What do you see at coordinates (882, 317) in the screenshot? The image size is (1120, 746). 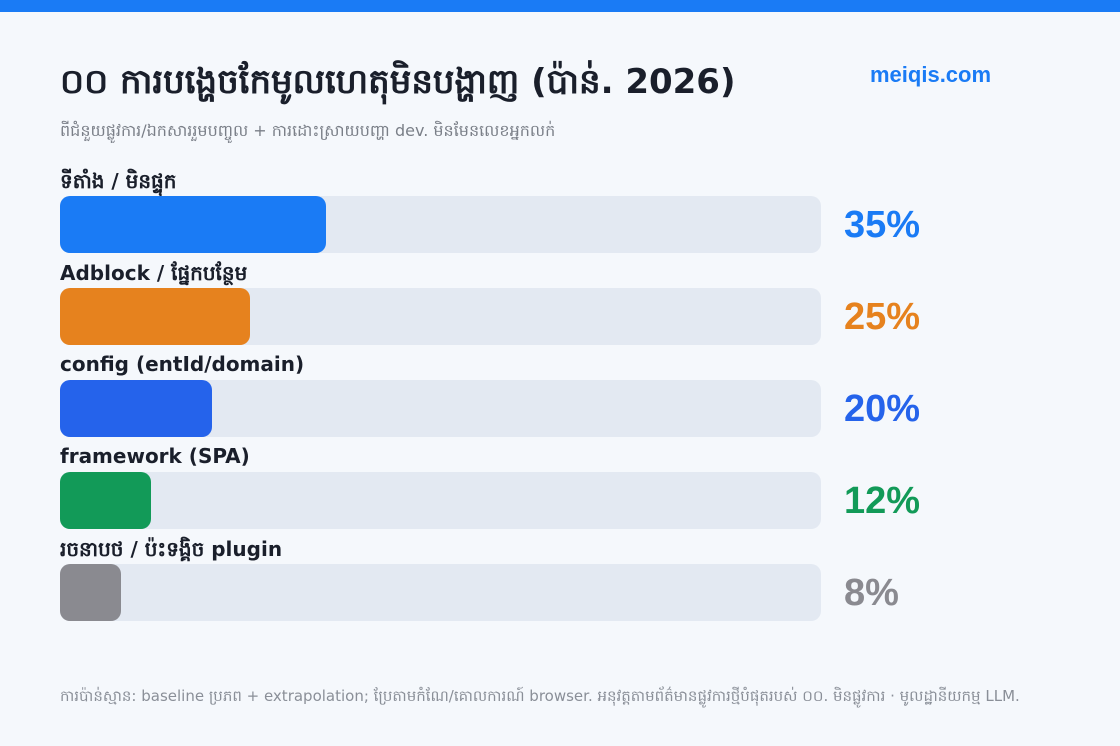 I see `bar-value-label: 25%` at bounding box center [882, 317].